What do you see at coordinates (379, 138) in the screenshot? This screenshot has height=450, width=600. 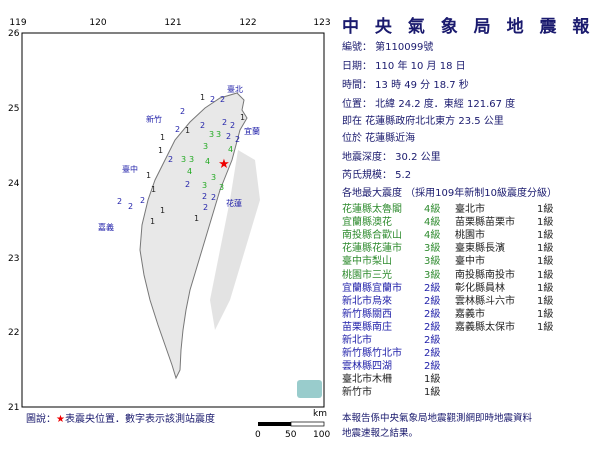 I see `info-line: 位於 花蓮縣近海` at bounding box center [379, 138].